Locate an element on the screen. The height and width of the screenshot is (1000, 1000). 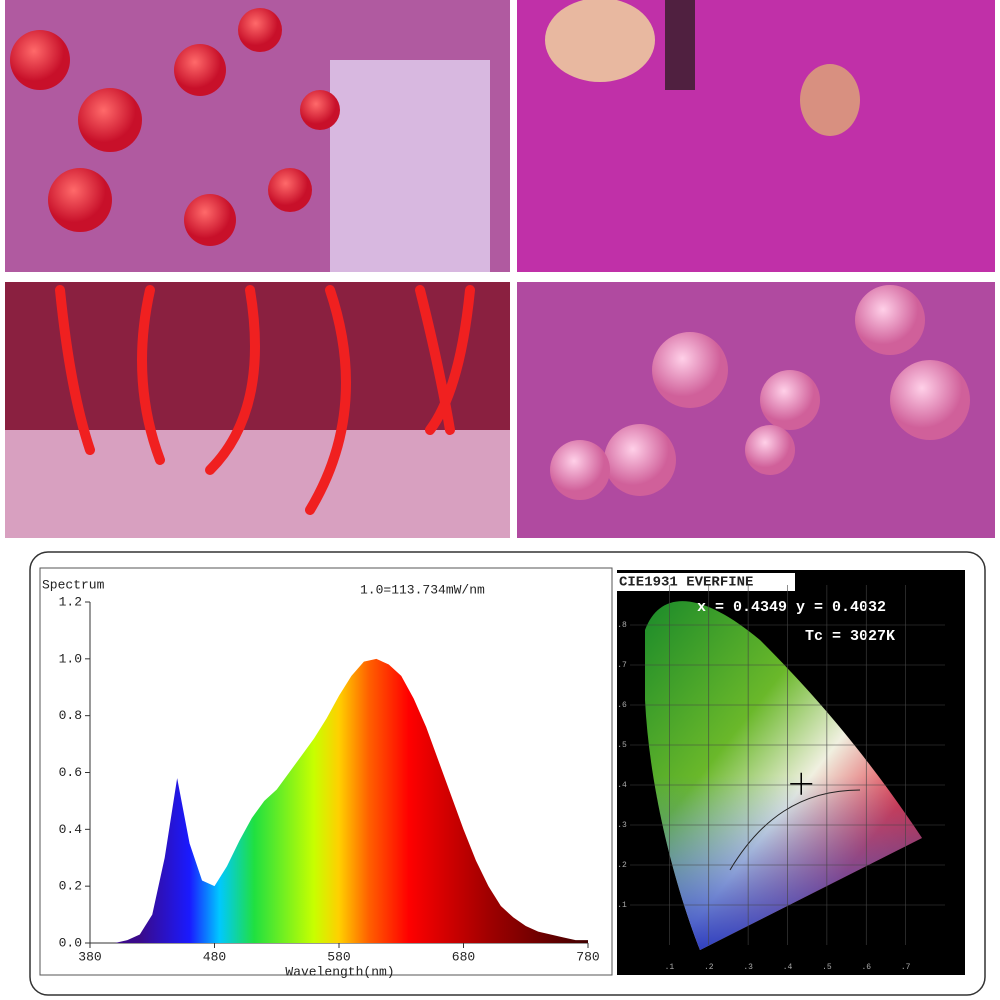
x-tick-label: .3 is located at coordinates (748, 967).